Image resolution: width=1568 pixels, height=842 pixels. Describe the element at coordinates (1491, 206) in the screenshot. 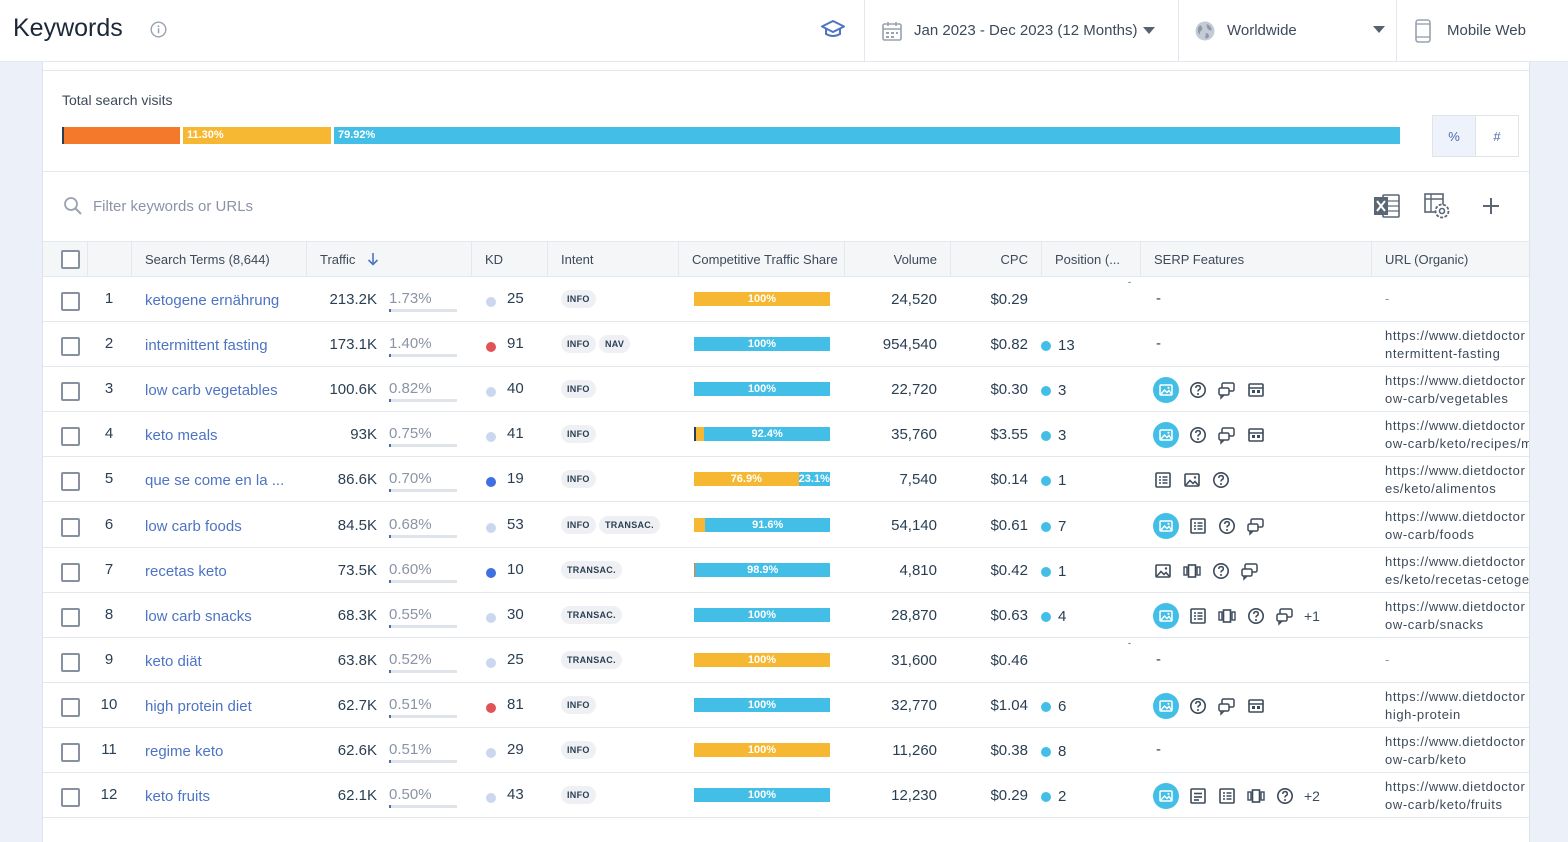

I see `add-icon` at that location.